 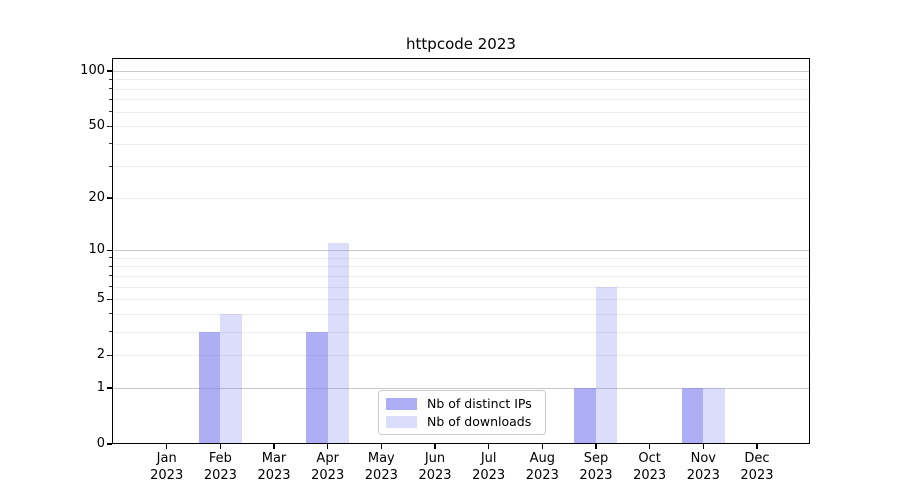 What do you see at coordinates (167, 467) in the screenshot?
I see `x-tick-label: Jan 2023` at bounding box center [167, 467].